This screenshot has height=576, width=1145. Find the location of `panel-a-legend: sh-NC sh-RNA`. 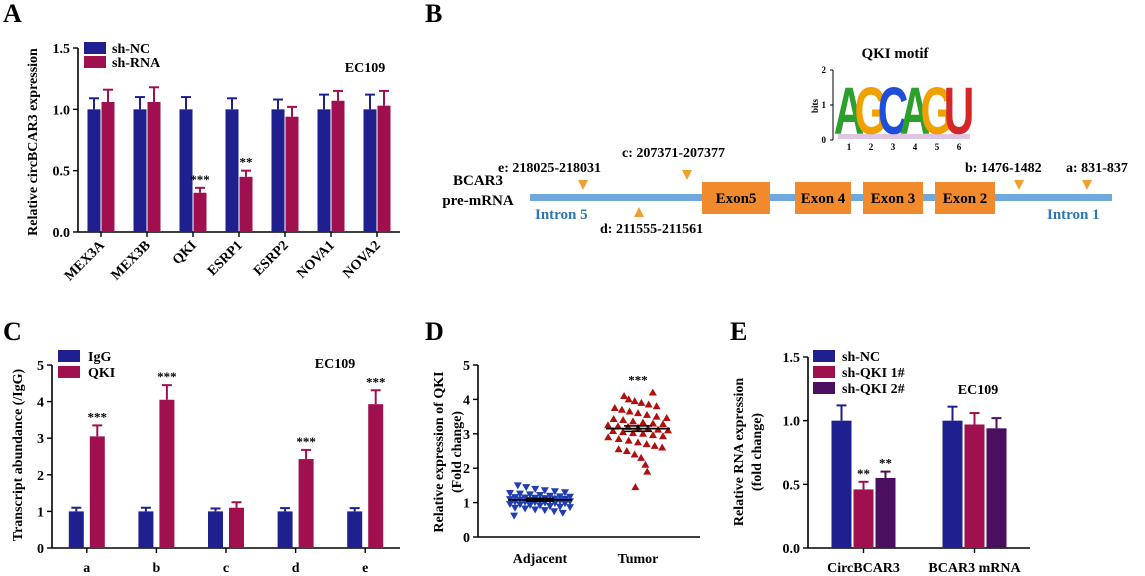

panel-a-legend: sh-NC sh-RNA is located at coordinates (122, 56).